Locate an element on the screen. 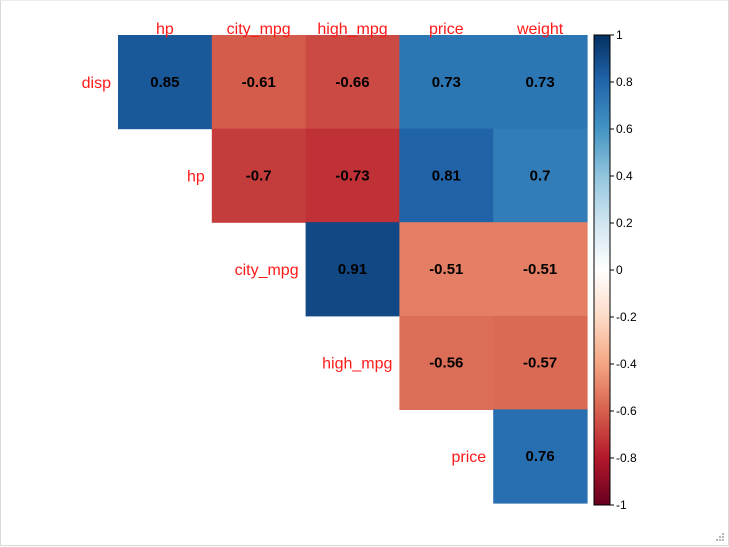  cell-value-label: 0.81 is located at coordinates (446, 175).